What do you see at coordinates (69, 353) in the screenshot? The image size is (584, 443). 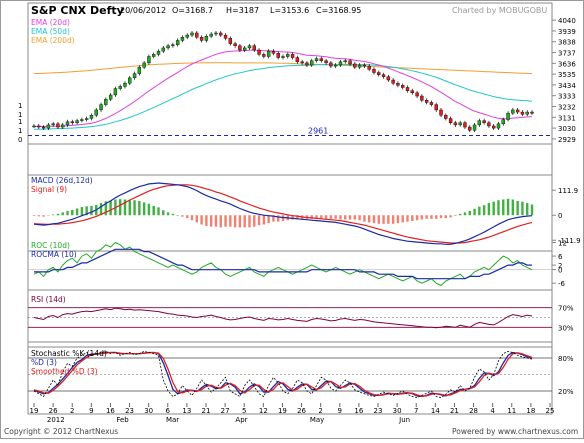 I see `stoch-legend-item: Stochastic %K (14d)` at bounding box center [69, 353].